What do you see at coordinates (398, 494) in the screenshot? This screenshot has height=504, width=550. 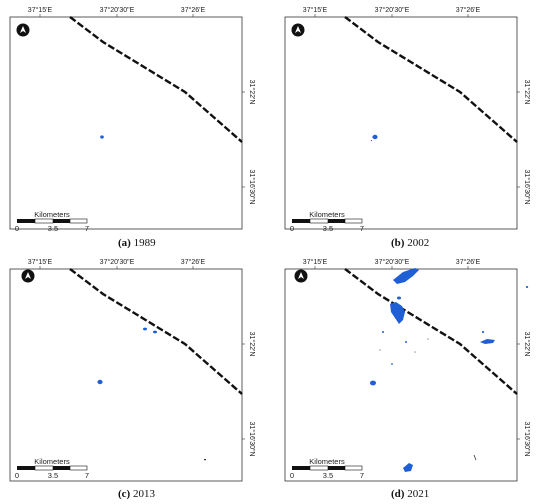 I see `caption-letter: (d)` at bounding box center [398, 494].